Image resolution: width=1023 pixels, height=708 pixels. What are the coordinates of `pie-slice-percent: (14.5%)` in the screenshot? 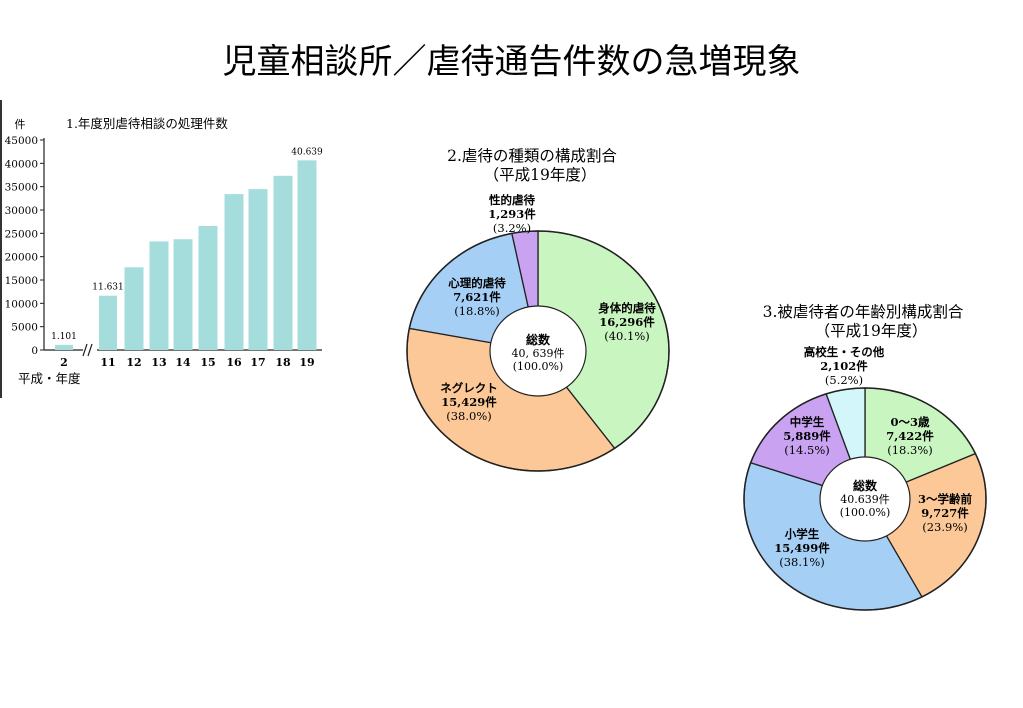 It's located at (807, 450).